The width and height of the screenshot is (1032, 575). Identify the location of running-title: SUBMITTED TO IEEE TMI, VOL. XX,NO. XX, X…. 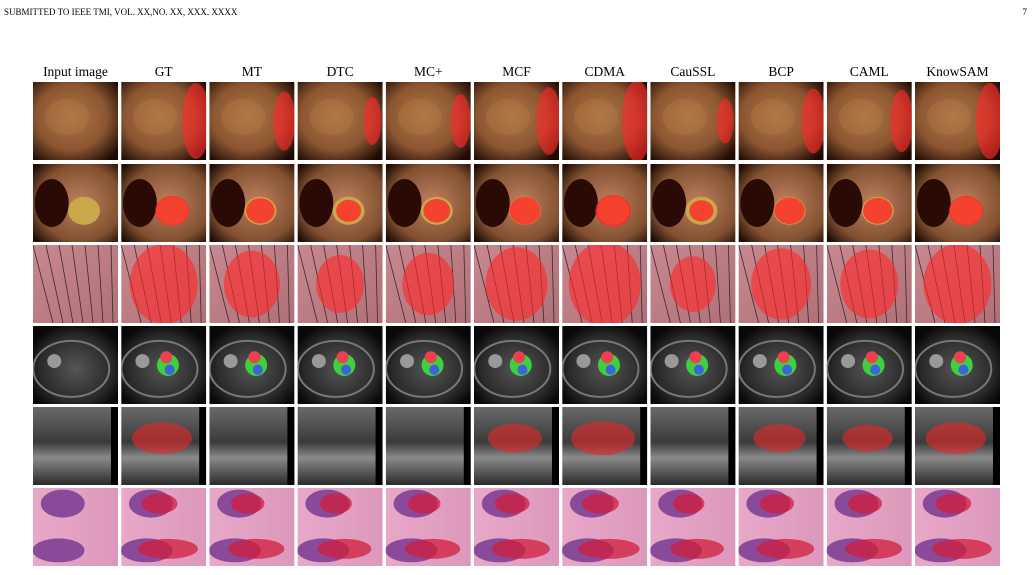
(121, 12).